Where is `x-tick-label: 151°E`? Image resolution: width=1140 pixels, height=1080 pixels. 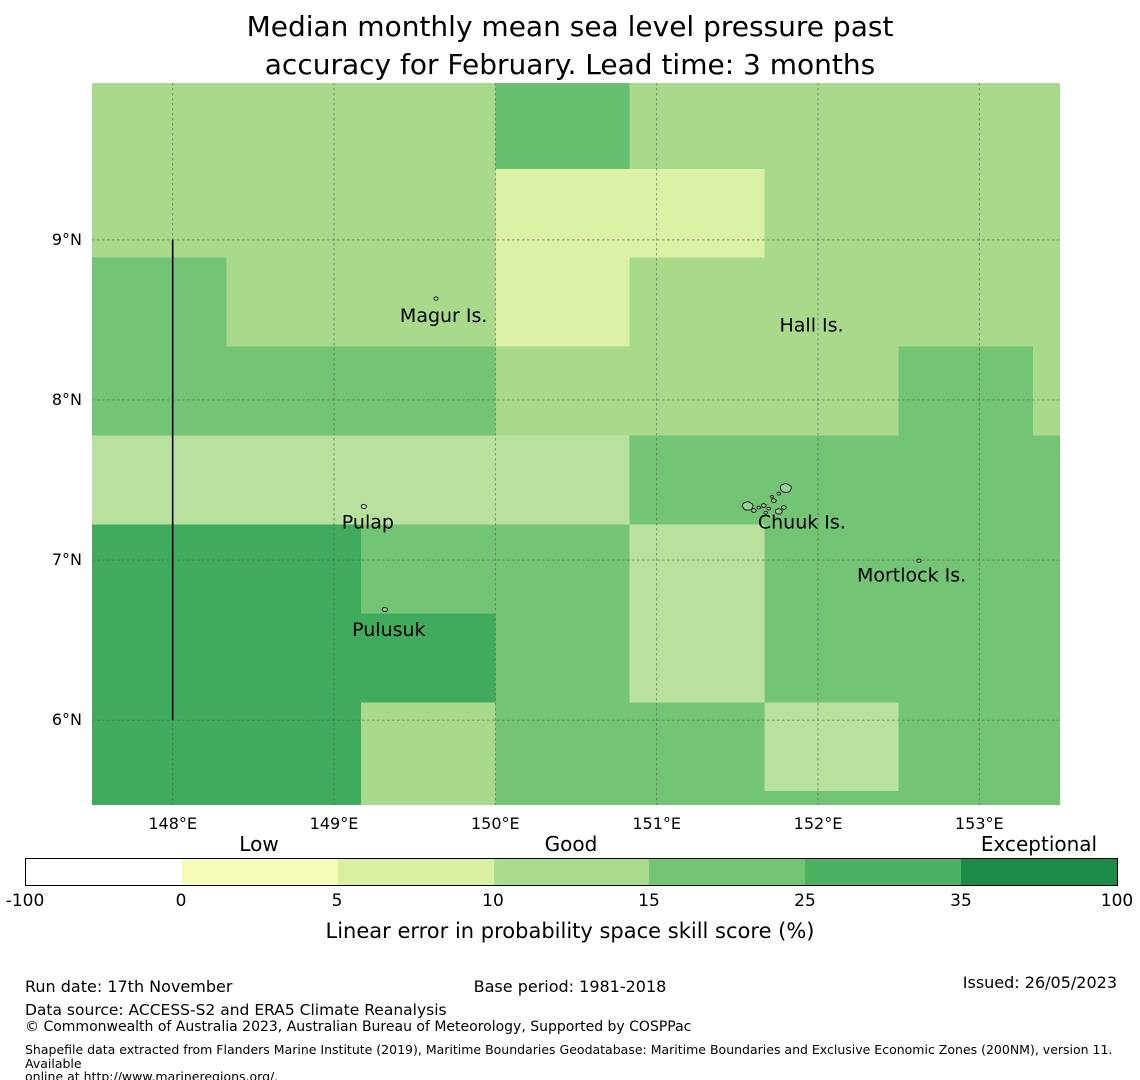
x-tick-label: 151°E is located at coordinates (656, 823).